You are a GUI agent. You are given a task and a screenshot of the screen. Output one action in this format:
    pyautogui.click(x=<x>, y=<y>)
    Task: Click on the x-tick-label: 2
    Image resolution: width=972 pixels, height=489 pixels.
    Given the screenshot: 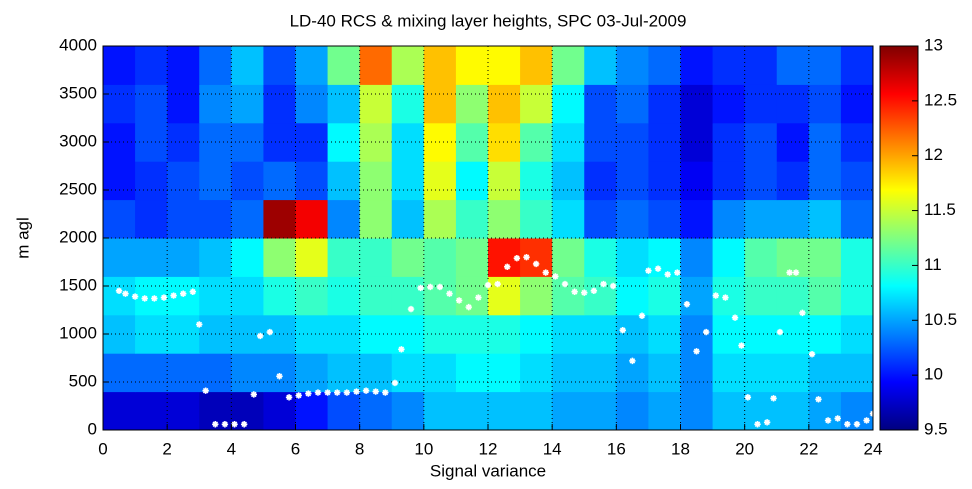 What is the action you would take?
    pyautogui.click(x=166, y=448)
    